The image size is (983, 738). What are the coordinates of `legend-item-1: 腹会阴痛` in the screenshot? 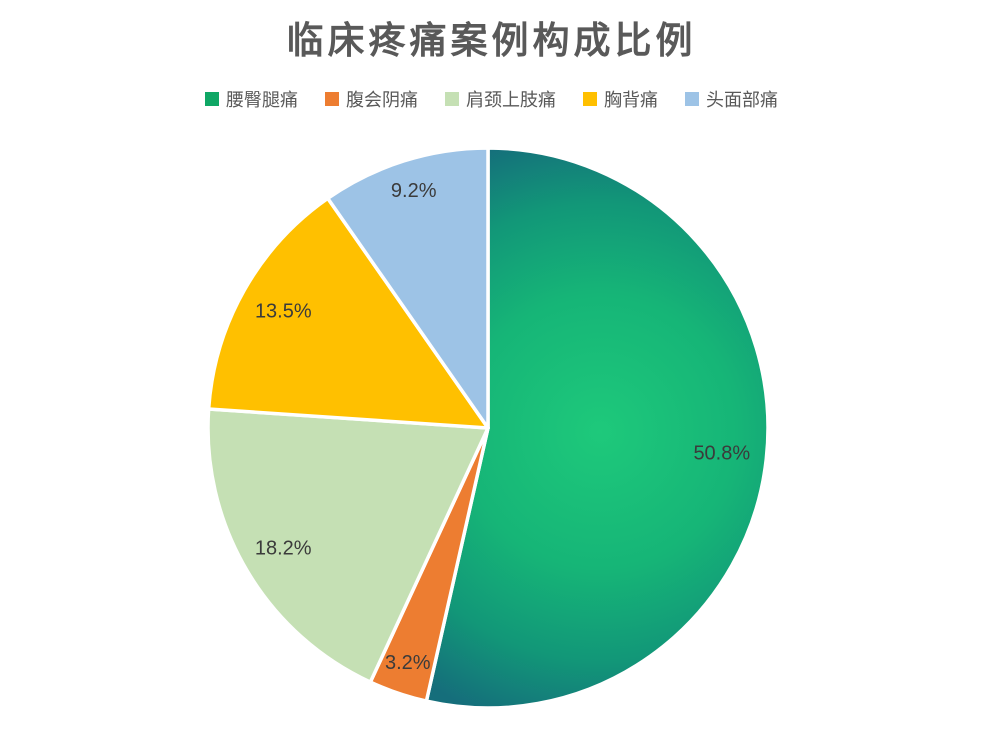 It's located at (371, 99).